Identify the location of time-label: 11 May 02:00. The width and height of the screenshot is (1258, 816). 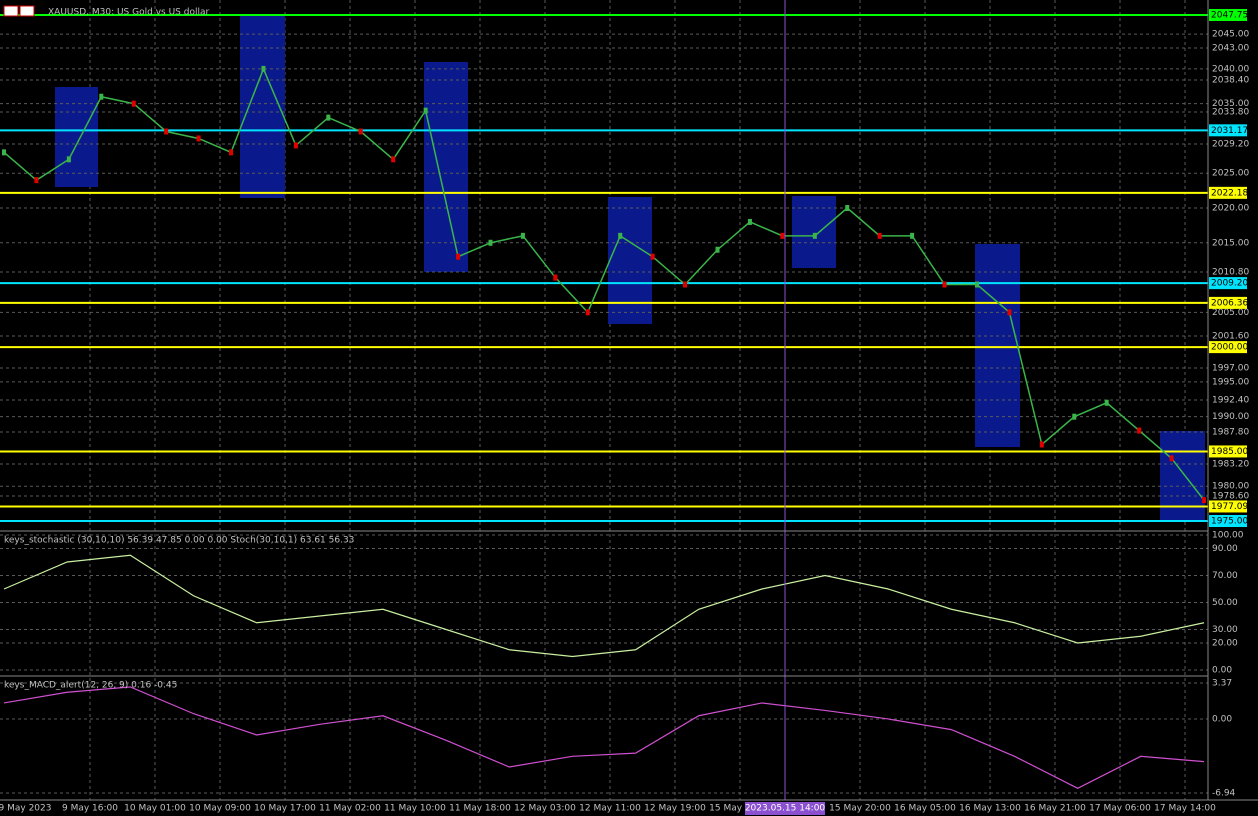
(350, 809).